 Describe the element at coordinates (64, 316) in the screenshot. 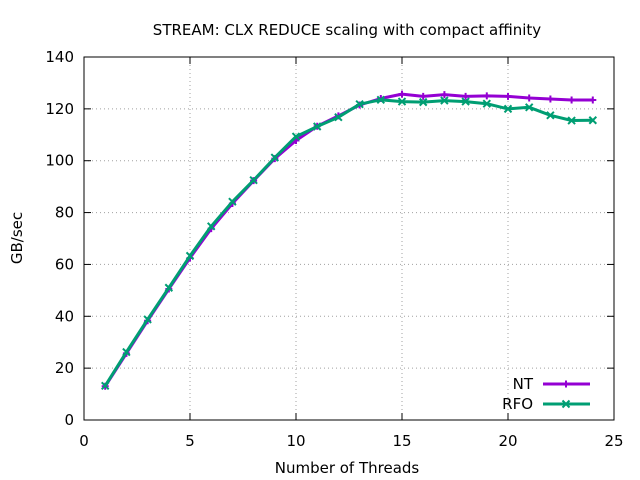

I see `y-tick-label: 40` at that location.